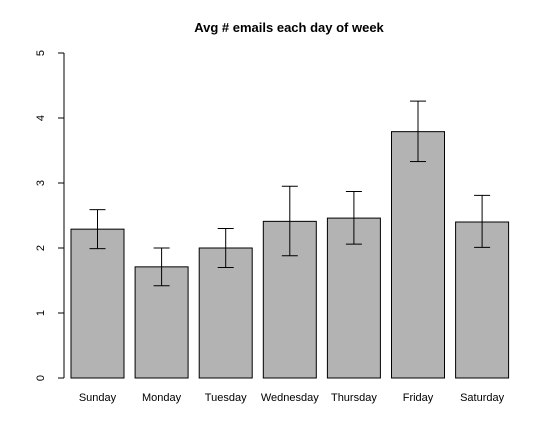  I want to click on y-tick-label: 0, so click(41, 378).